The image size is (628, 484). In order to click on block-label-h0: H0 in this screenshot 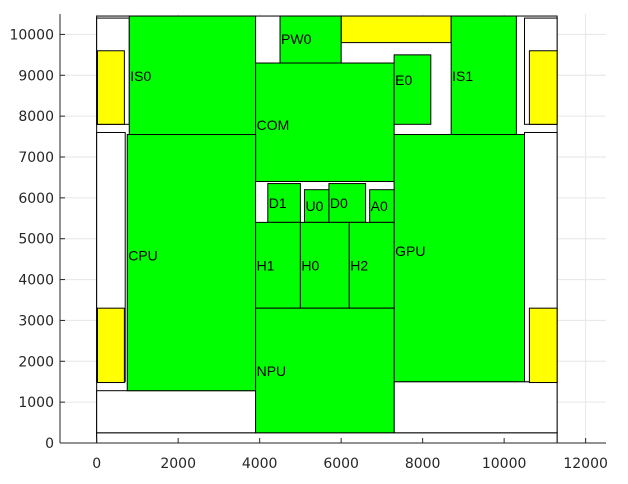, I will do `click(310, 265)`.